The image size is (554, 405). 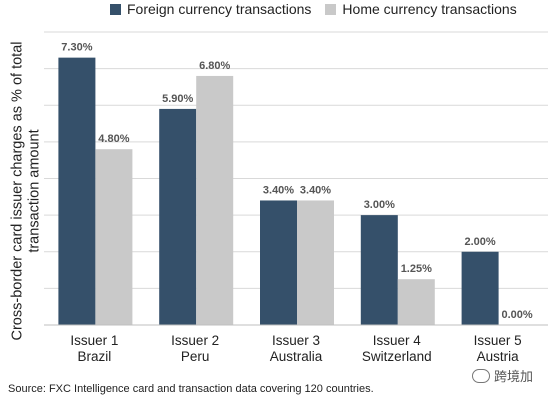 What do you see at coordinates (498, 340) in the screenshot?
I see `x-tick-label: Issuer 5` at bounding box center [498, 340].